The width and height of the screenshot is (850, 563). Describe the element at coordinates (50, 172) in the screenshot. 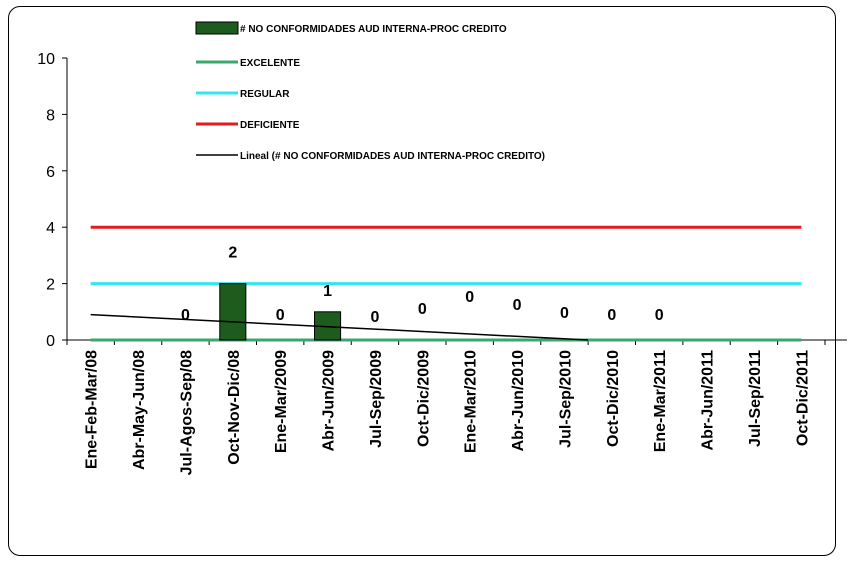

I see `y-tick-label: 6` at that location.